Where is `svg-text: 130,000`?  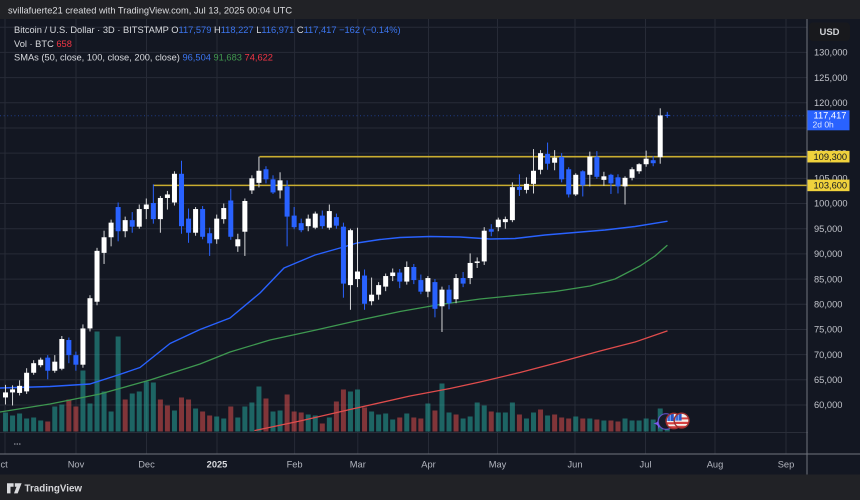
svg-text: 130,000 is located at coordinates (831, 53).